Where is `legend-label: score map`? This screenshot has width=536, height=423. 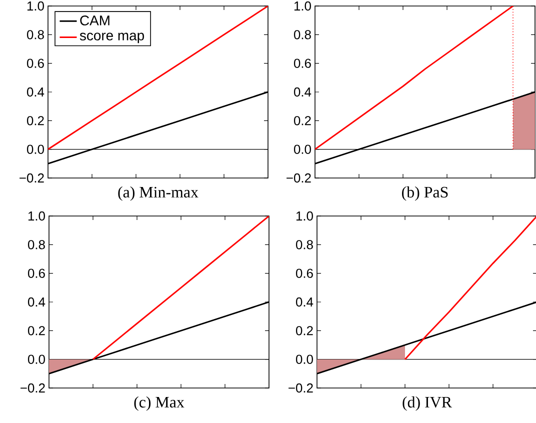
legend-label: score map is located at coordinates (112, 38).